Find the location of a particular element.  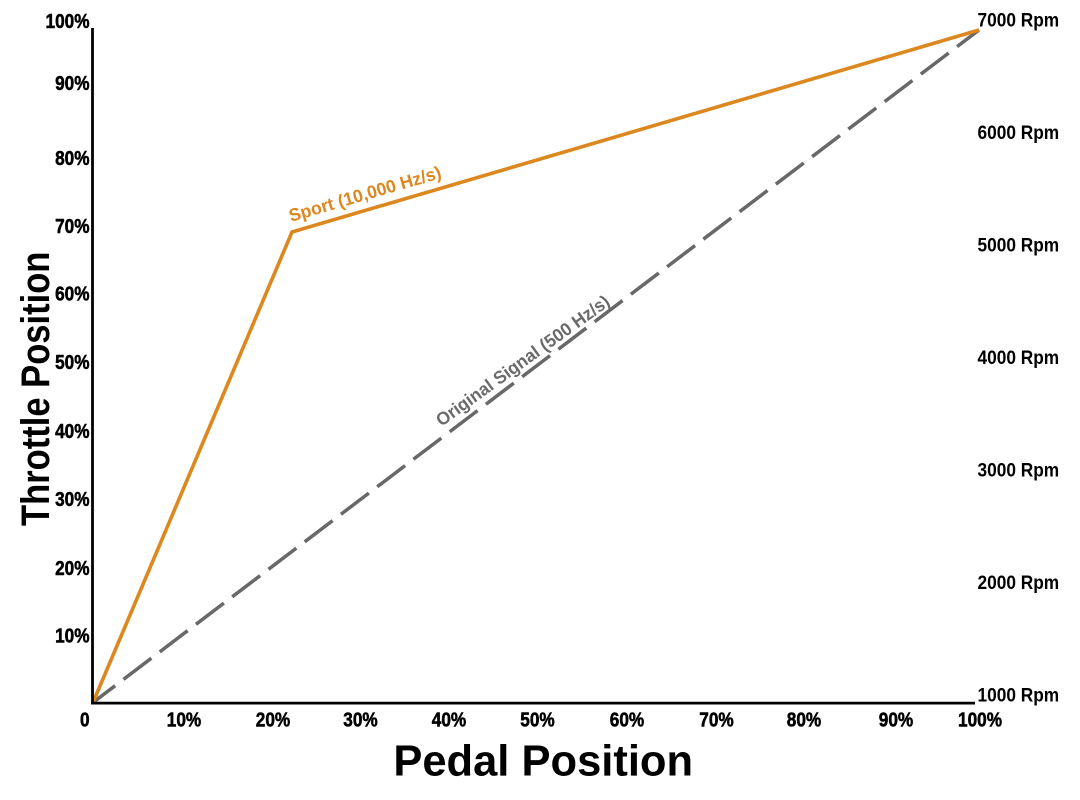

svg-text: 2000 Rpm is located at coordinates (1019, 582).